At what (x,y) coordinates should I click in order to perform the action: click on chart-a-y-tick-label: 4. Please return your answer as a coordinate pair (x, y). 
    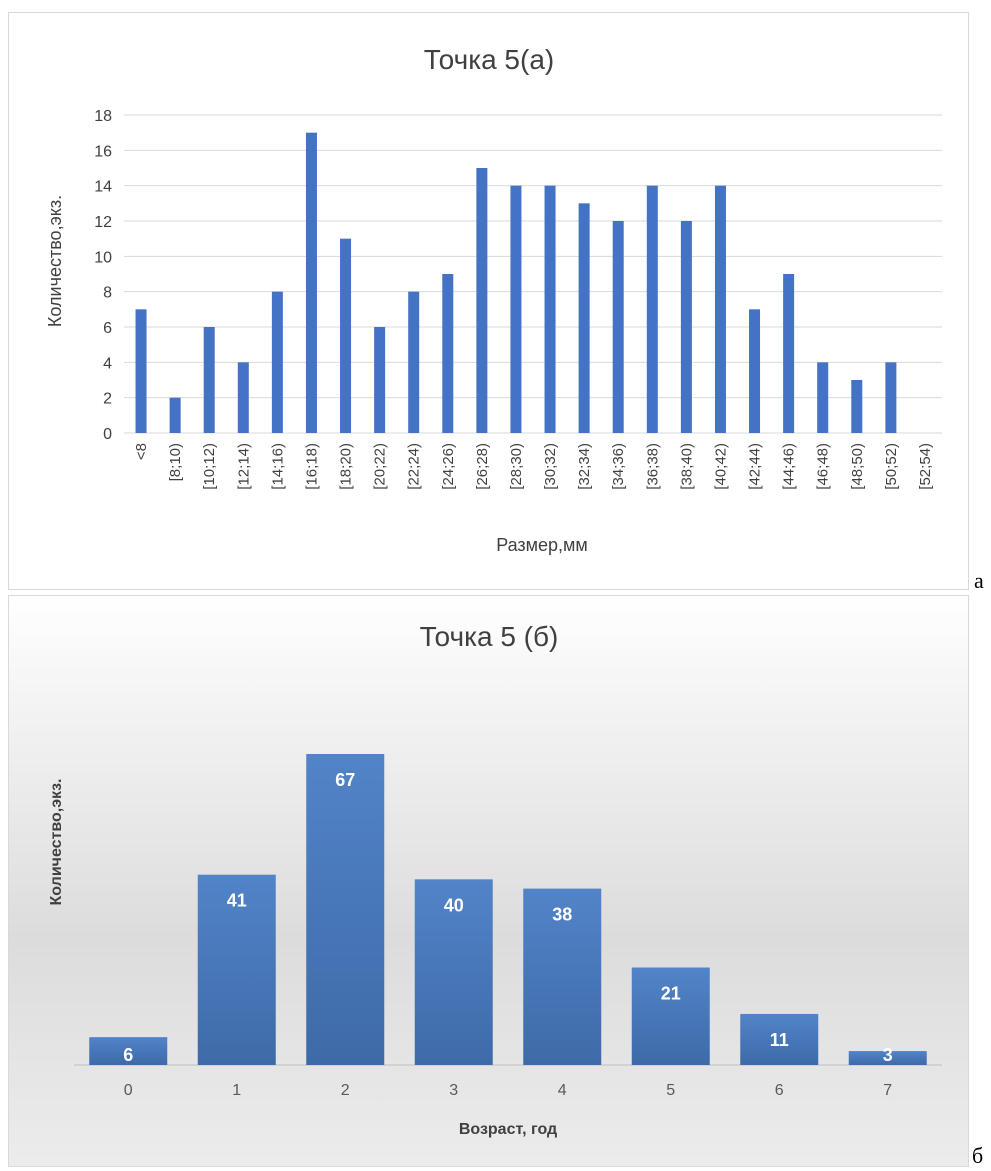
    Looking at the image, I should click on (107, 363).